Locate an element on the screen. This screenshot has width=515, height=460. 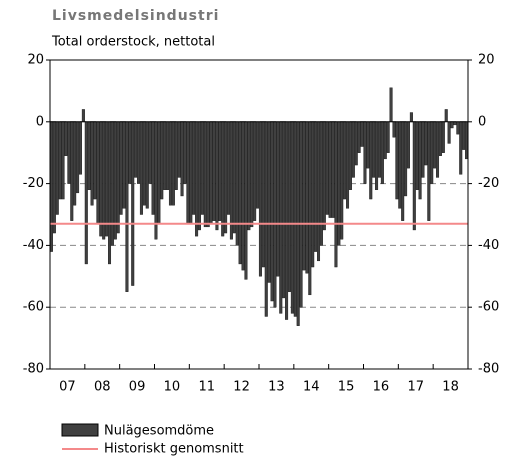
y2-tick-label: -20 is located at coordinates (488, 183).